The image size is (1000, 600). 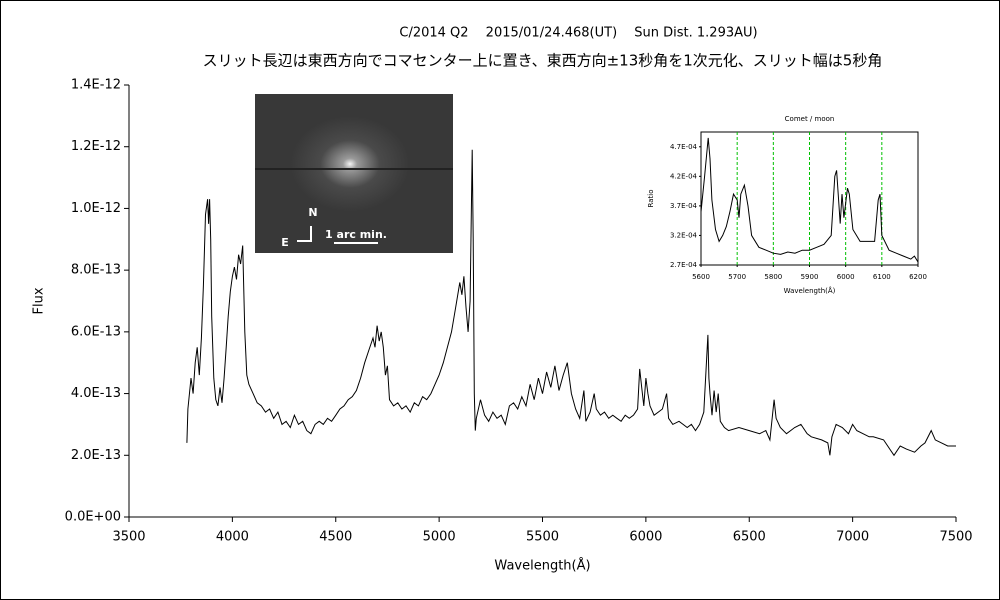 What do you see at coordinates (96, 455) in the screenshot?
I see `y-tick-label: 2.0E-13` at bounding box center [96, 455].